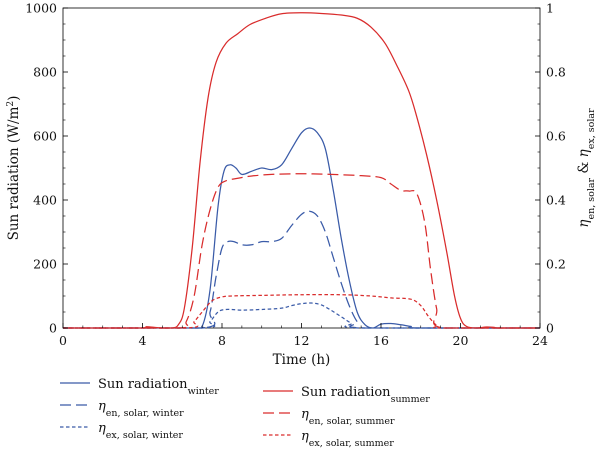 This screenshot has width=600, height=451. I want to click on legend-label-sub: ex, solar, winter, so click(145, 435).